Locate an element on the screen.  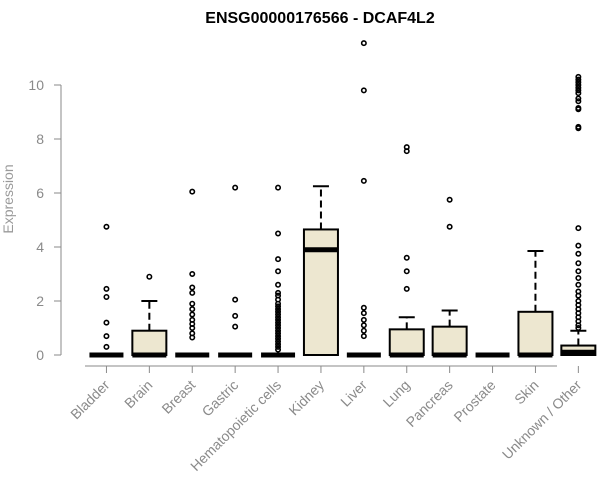
y-tick-label: 2 is located at coordinates (40, 301).